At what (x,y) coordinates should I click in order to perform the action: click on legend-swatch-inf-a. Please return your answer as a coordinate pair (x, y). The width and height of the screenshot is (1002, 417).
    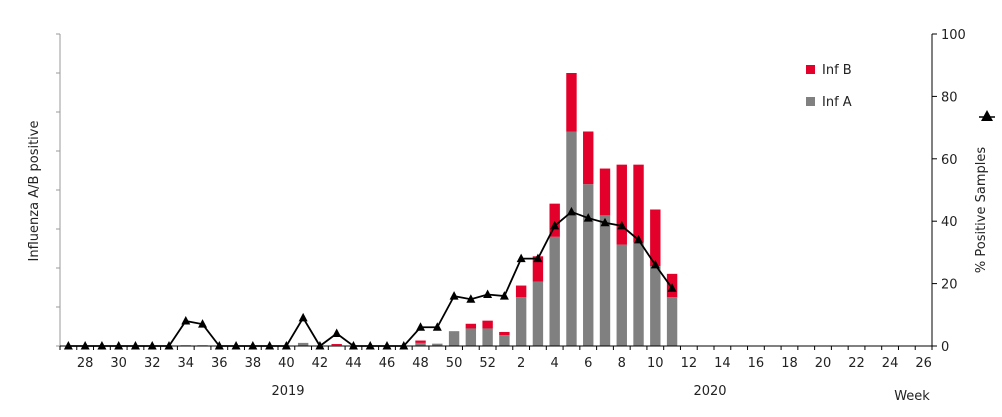
    Looking at the image, I should click on (810, 101).